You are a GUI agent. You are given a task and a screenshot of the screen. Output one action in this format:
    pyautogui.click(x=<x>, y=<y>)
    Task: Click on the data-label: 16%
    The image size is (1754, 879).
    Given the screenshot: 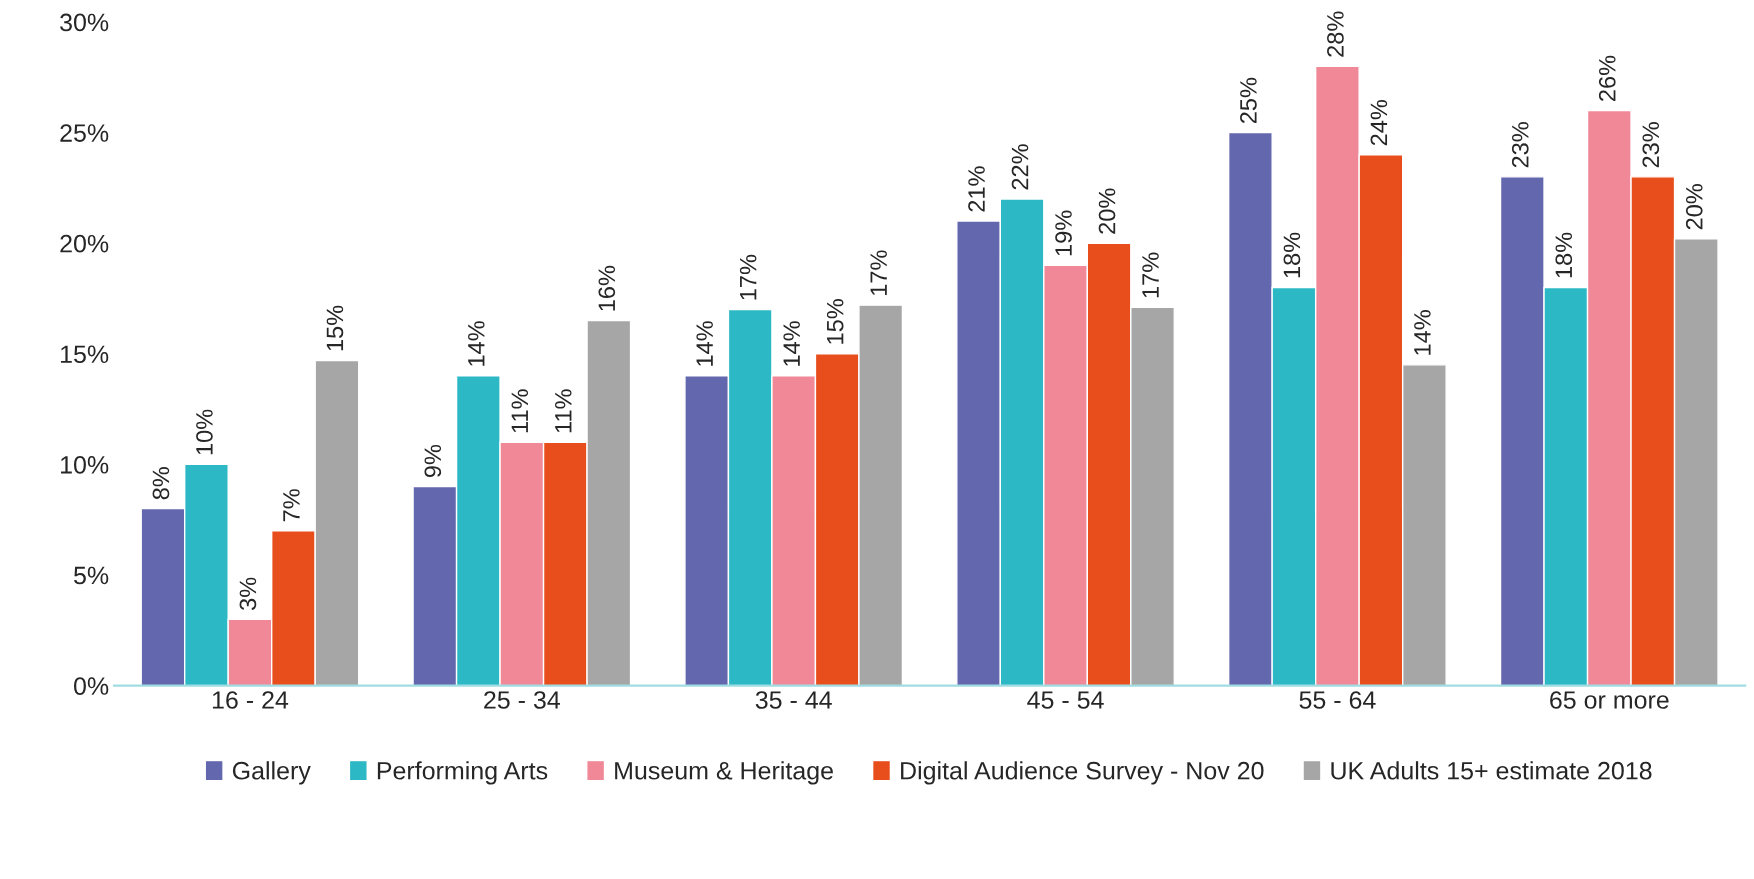 What is the action you would take?
    pyautogui.click(x=607, y=288)
    